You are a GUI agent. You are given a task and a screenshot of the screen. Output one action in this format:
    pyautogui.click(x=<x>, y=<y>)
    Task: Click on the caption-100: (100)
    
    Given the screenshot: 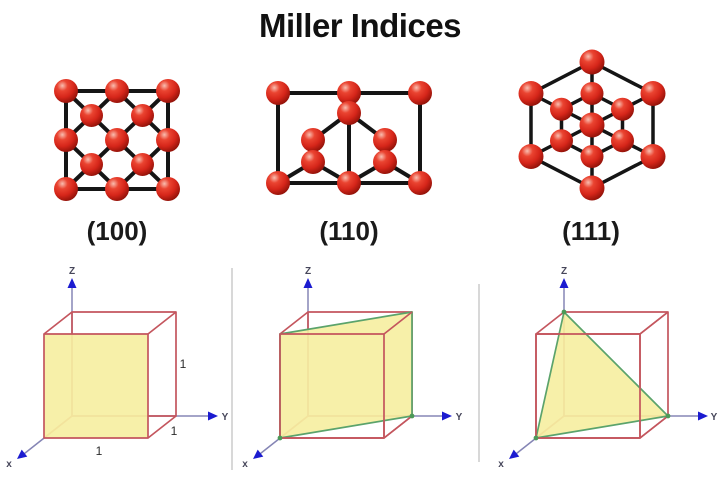 What is the action you would take?
    pyautogui.click(x=117, y=231)
    